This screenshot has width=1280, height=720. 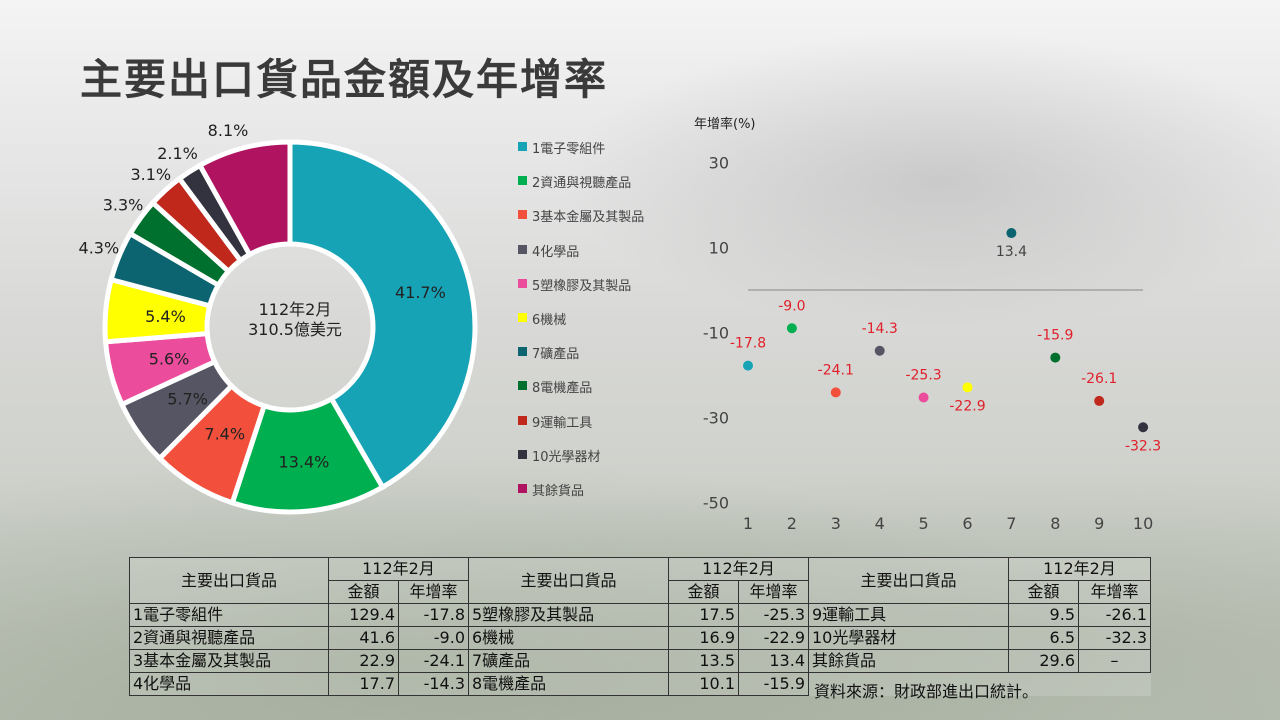 I want to click on x-tick-label: 4, so click(x=880, y=523).